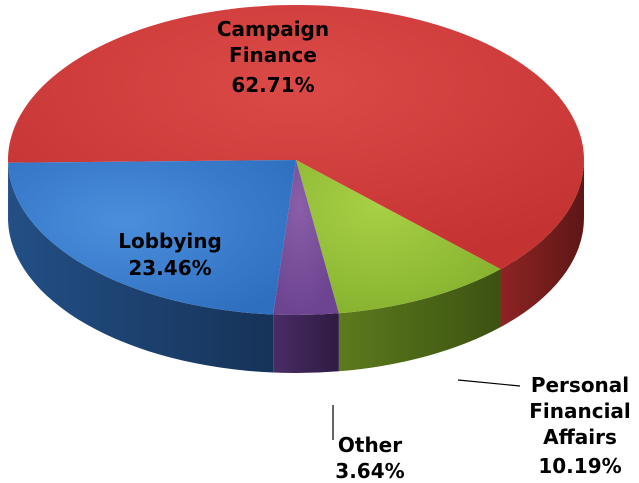  I want to click on slice-lobbying, so click(152, 237).